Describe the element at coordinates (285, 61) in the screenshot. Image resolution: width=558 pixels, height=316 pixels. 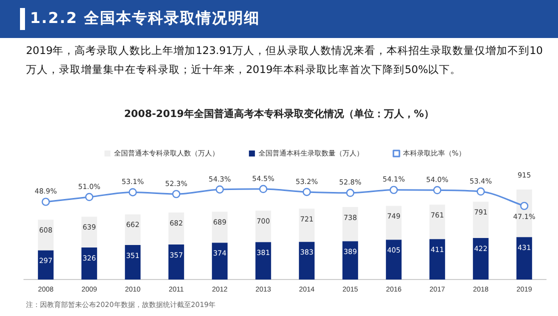
I see `text: 2019年，高考录取人数比上年增加123.91万人，但从录取人数情况来看，本科招生录取数量仅增加不到10万人，录取增量集中在专科录取；近十年来，2019年本科录取比率首次下降到50%以下。` at that location.